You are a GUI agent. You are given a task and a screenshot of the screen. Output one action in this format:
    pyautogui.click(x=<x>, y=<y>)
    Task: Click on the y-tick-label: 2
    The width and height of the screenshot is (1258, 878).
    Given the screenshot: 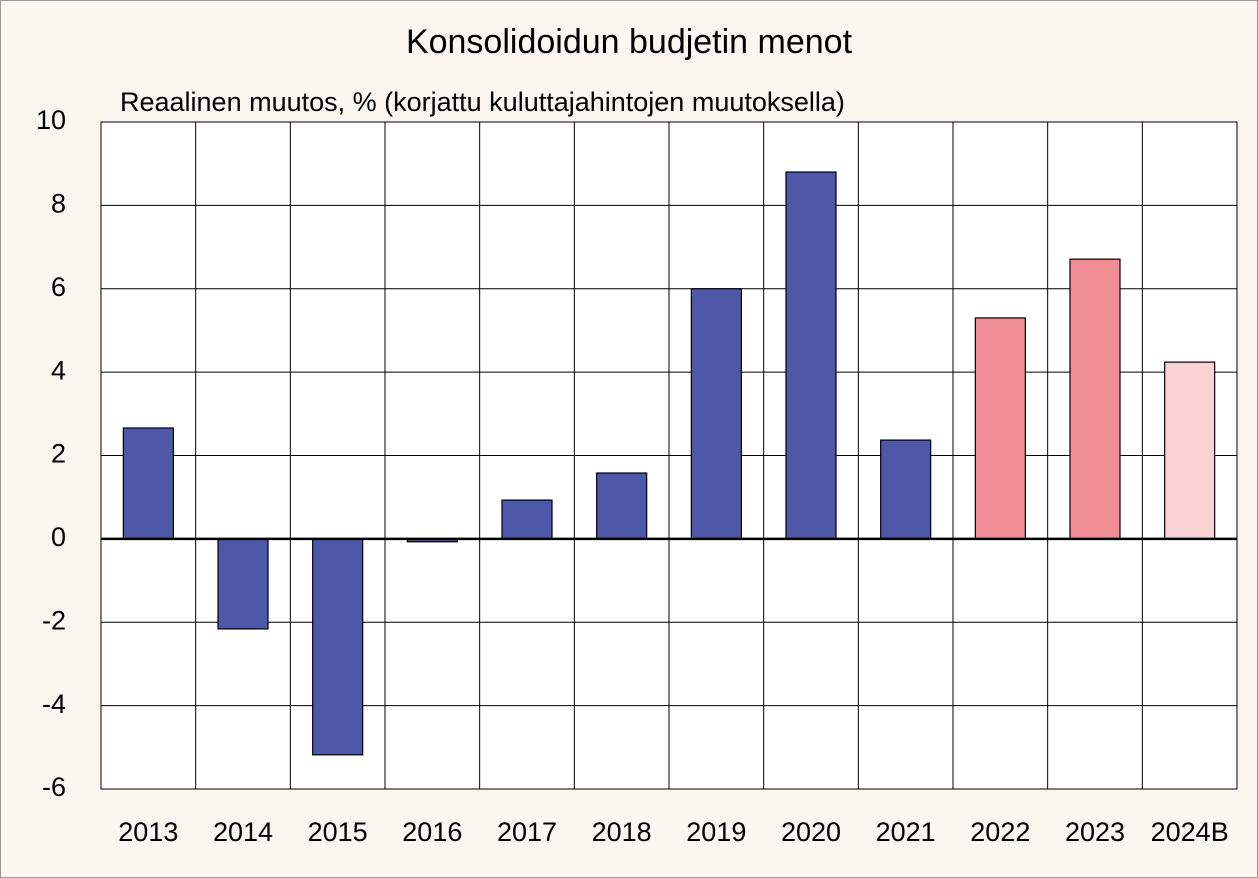 What is the action you would take?
    pyautogui.click(x=58, y=454)
    